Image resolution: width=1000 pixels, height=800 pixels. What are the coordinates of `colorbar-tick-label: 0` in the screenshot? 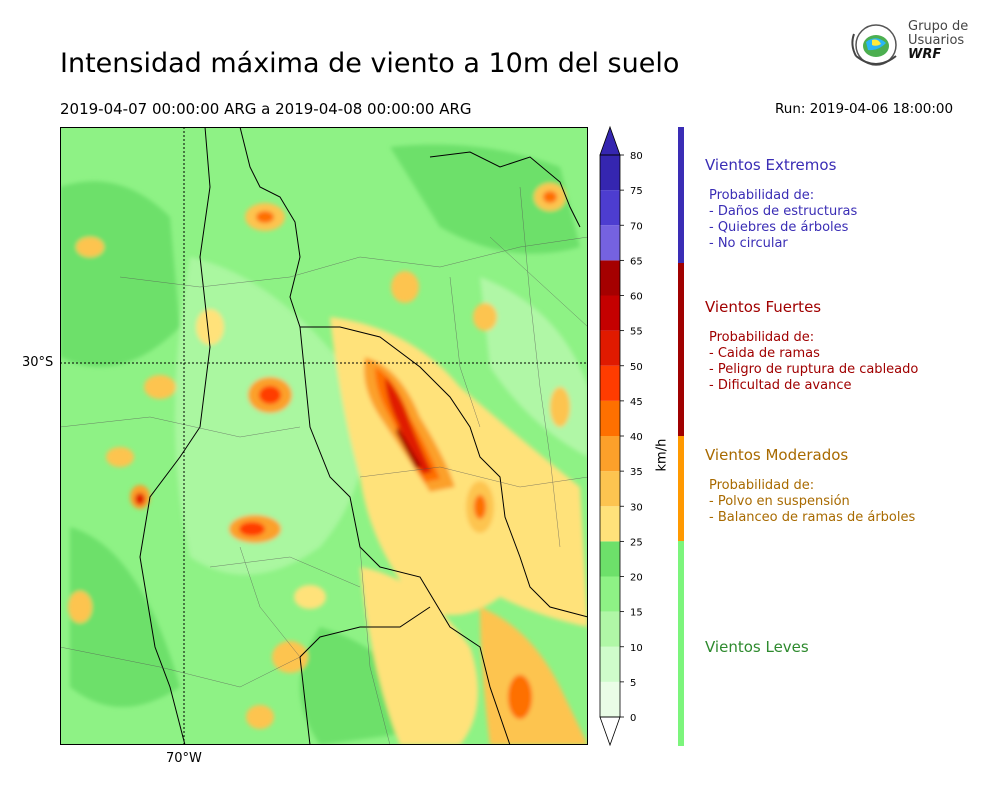 It's located at (633, 718).